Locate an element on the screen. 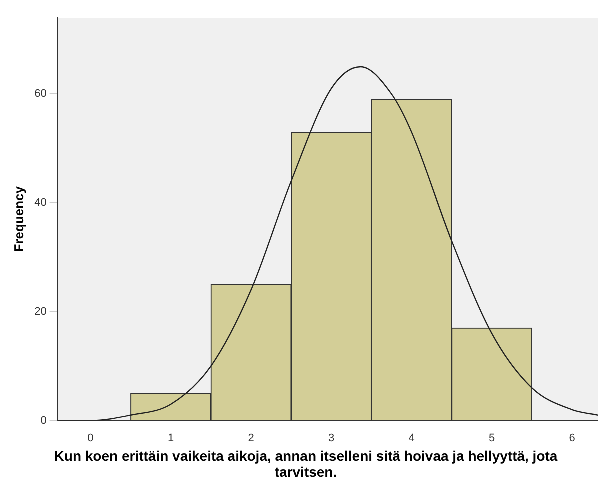  y-tick-label: 40 is located at coordinates (40, 203).